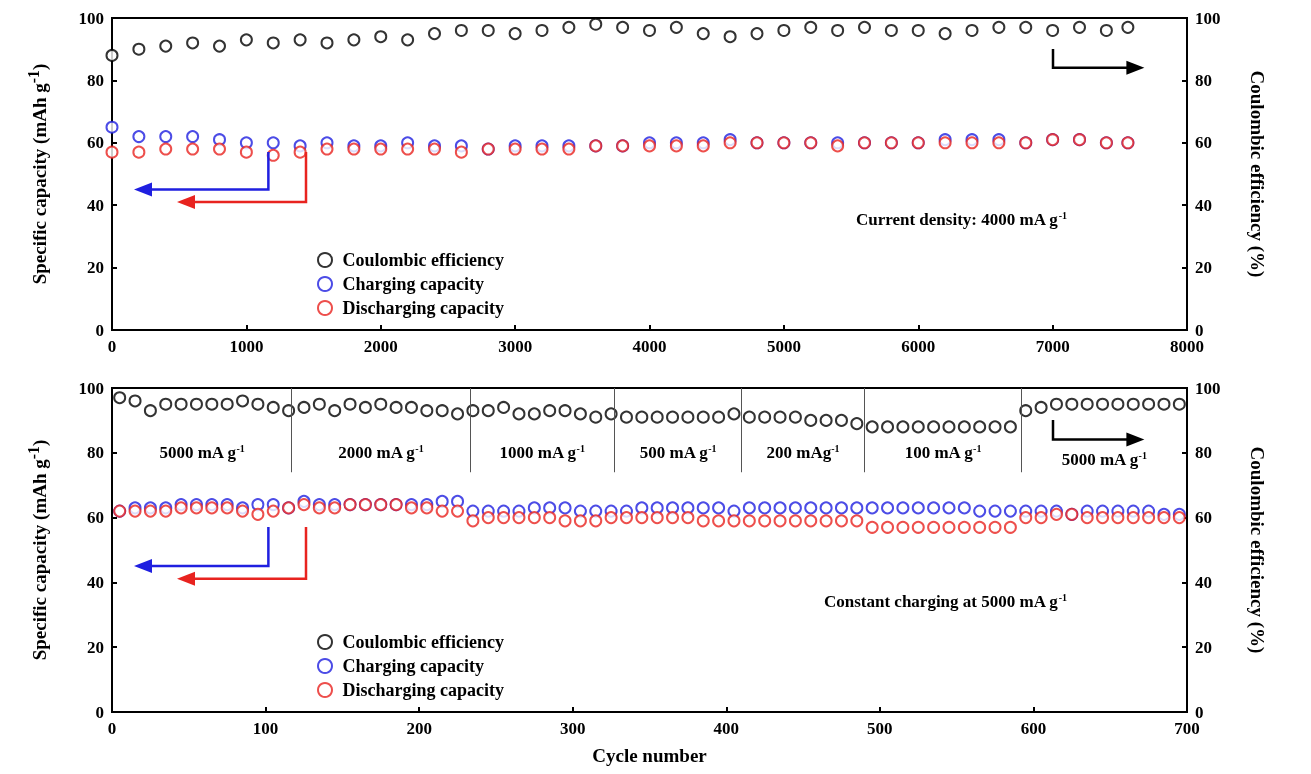  Describe the element at coordinates (1033, 728) in the screenshot. I see `x-tick-label: 600` at that location.